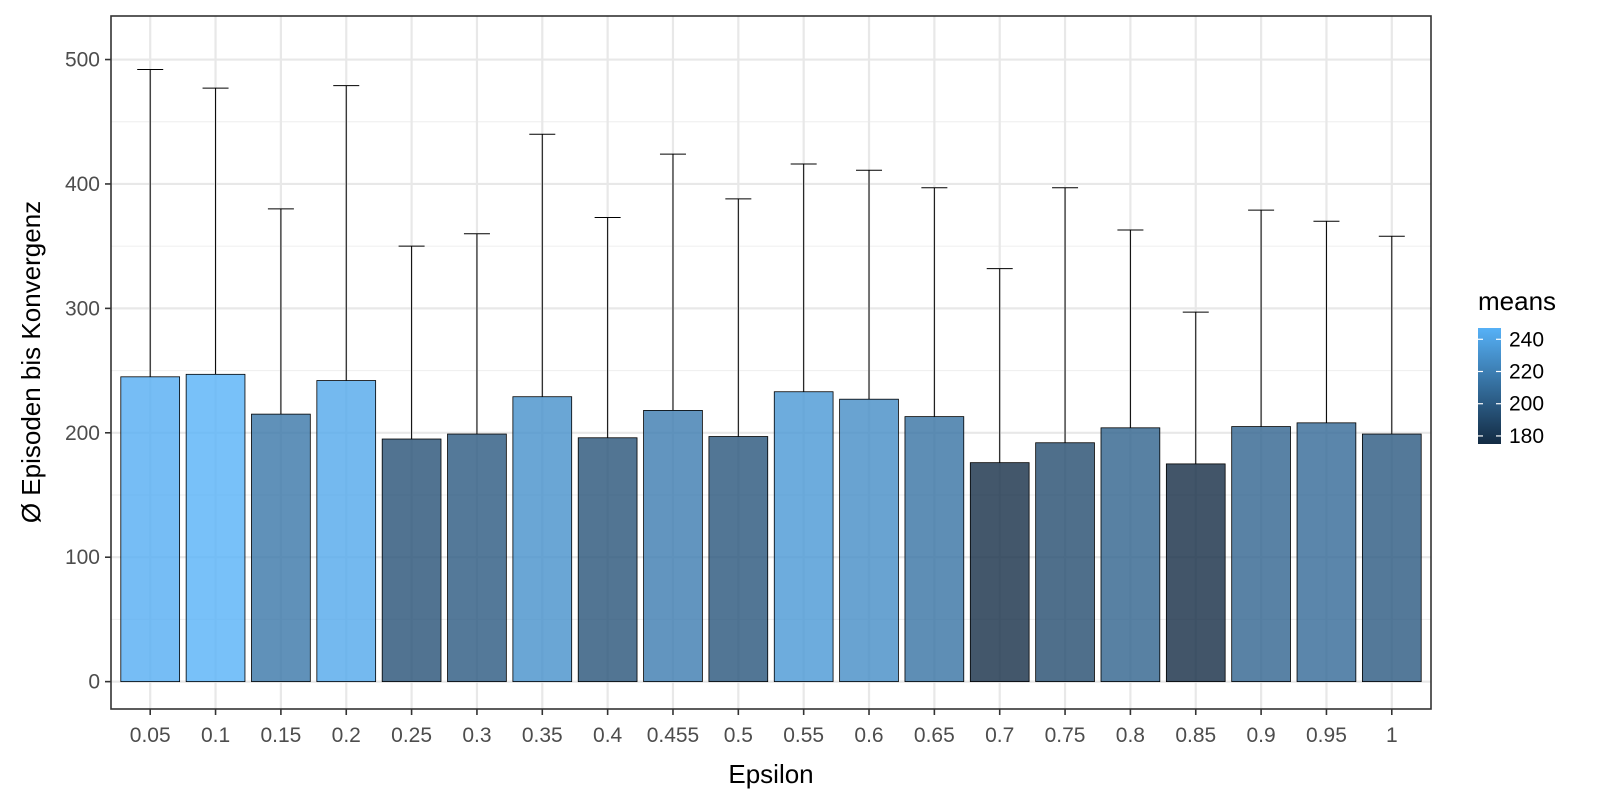 This screenshot has width=1600, height=800. What do you see at coordinates (82, 433) in the screenshot?
I see `y-tick-label: 200` at bounding box center [82, 433].